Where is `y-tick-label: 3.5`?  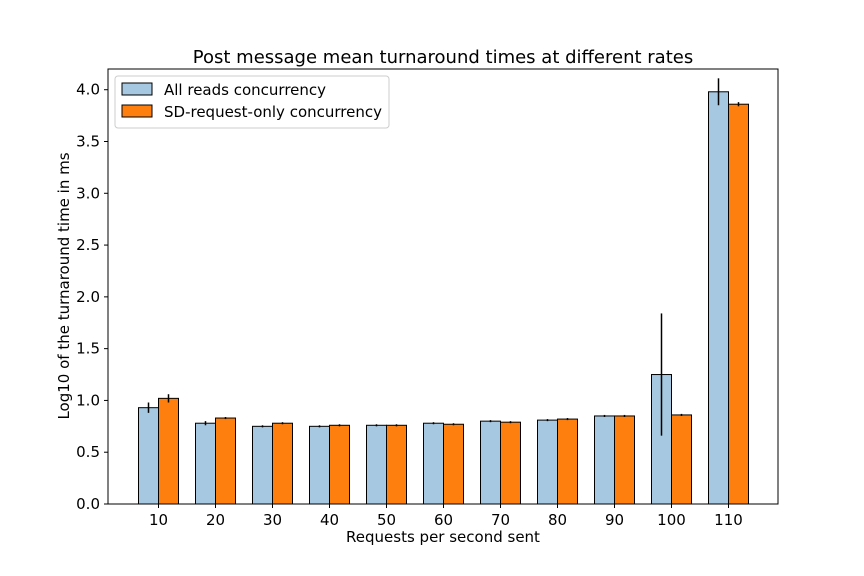
y-tick-label: 3.5 is located at coordinates (88, 142).